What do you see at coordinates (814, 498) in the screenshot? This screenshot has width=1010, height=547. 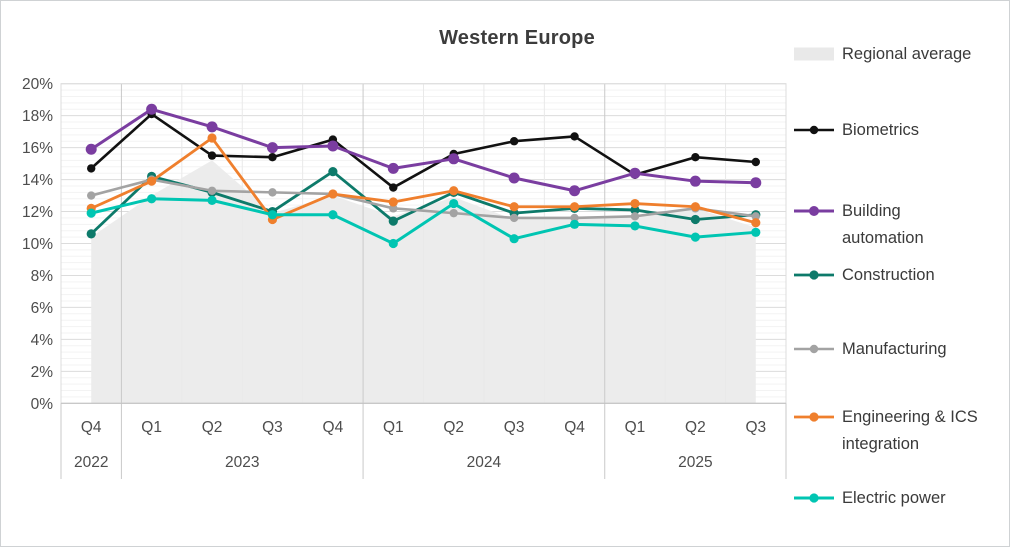 I see `legend-line-marker-electric_power` at bounding box center [814, 498].